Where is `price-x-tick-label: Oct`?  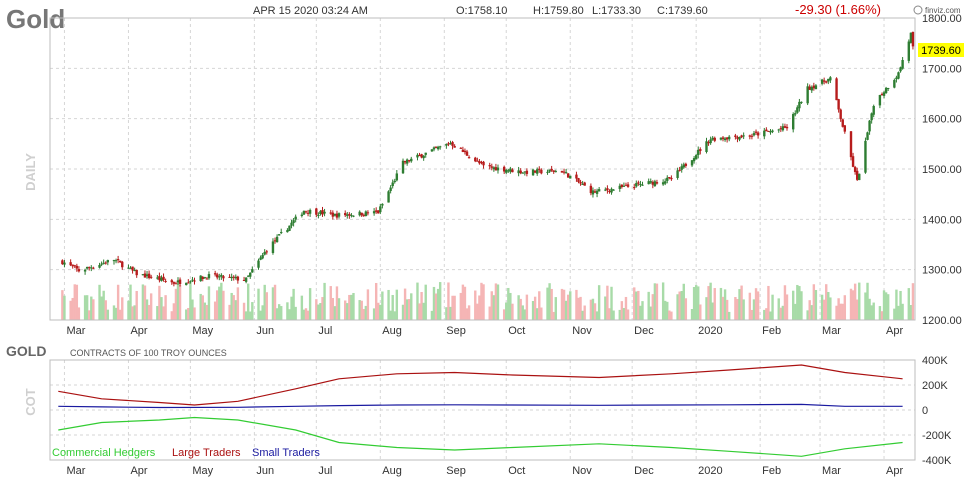
price-x-tick-label: Oct is located at coordinates (516, 331).